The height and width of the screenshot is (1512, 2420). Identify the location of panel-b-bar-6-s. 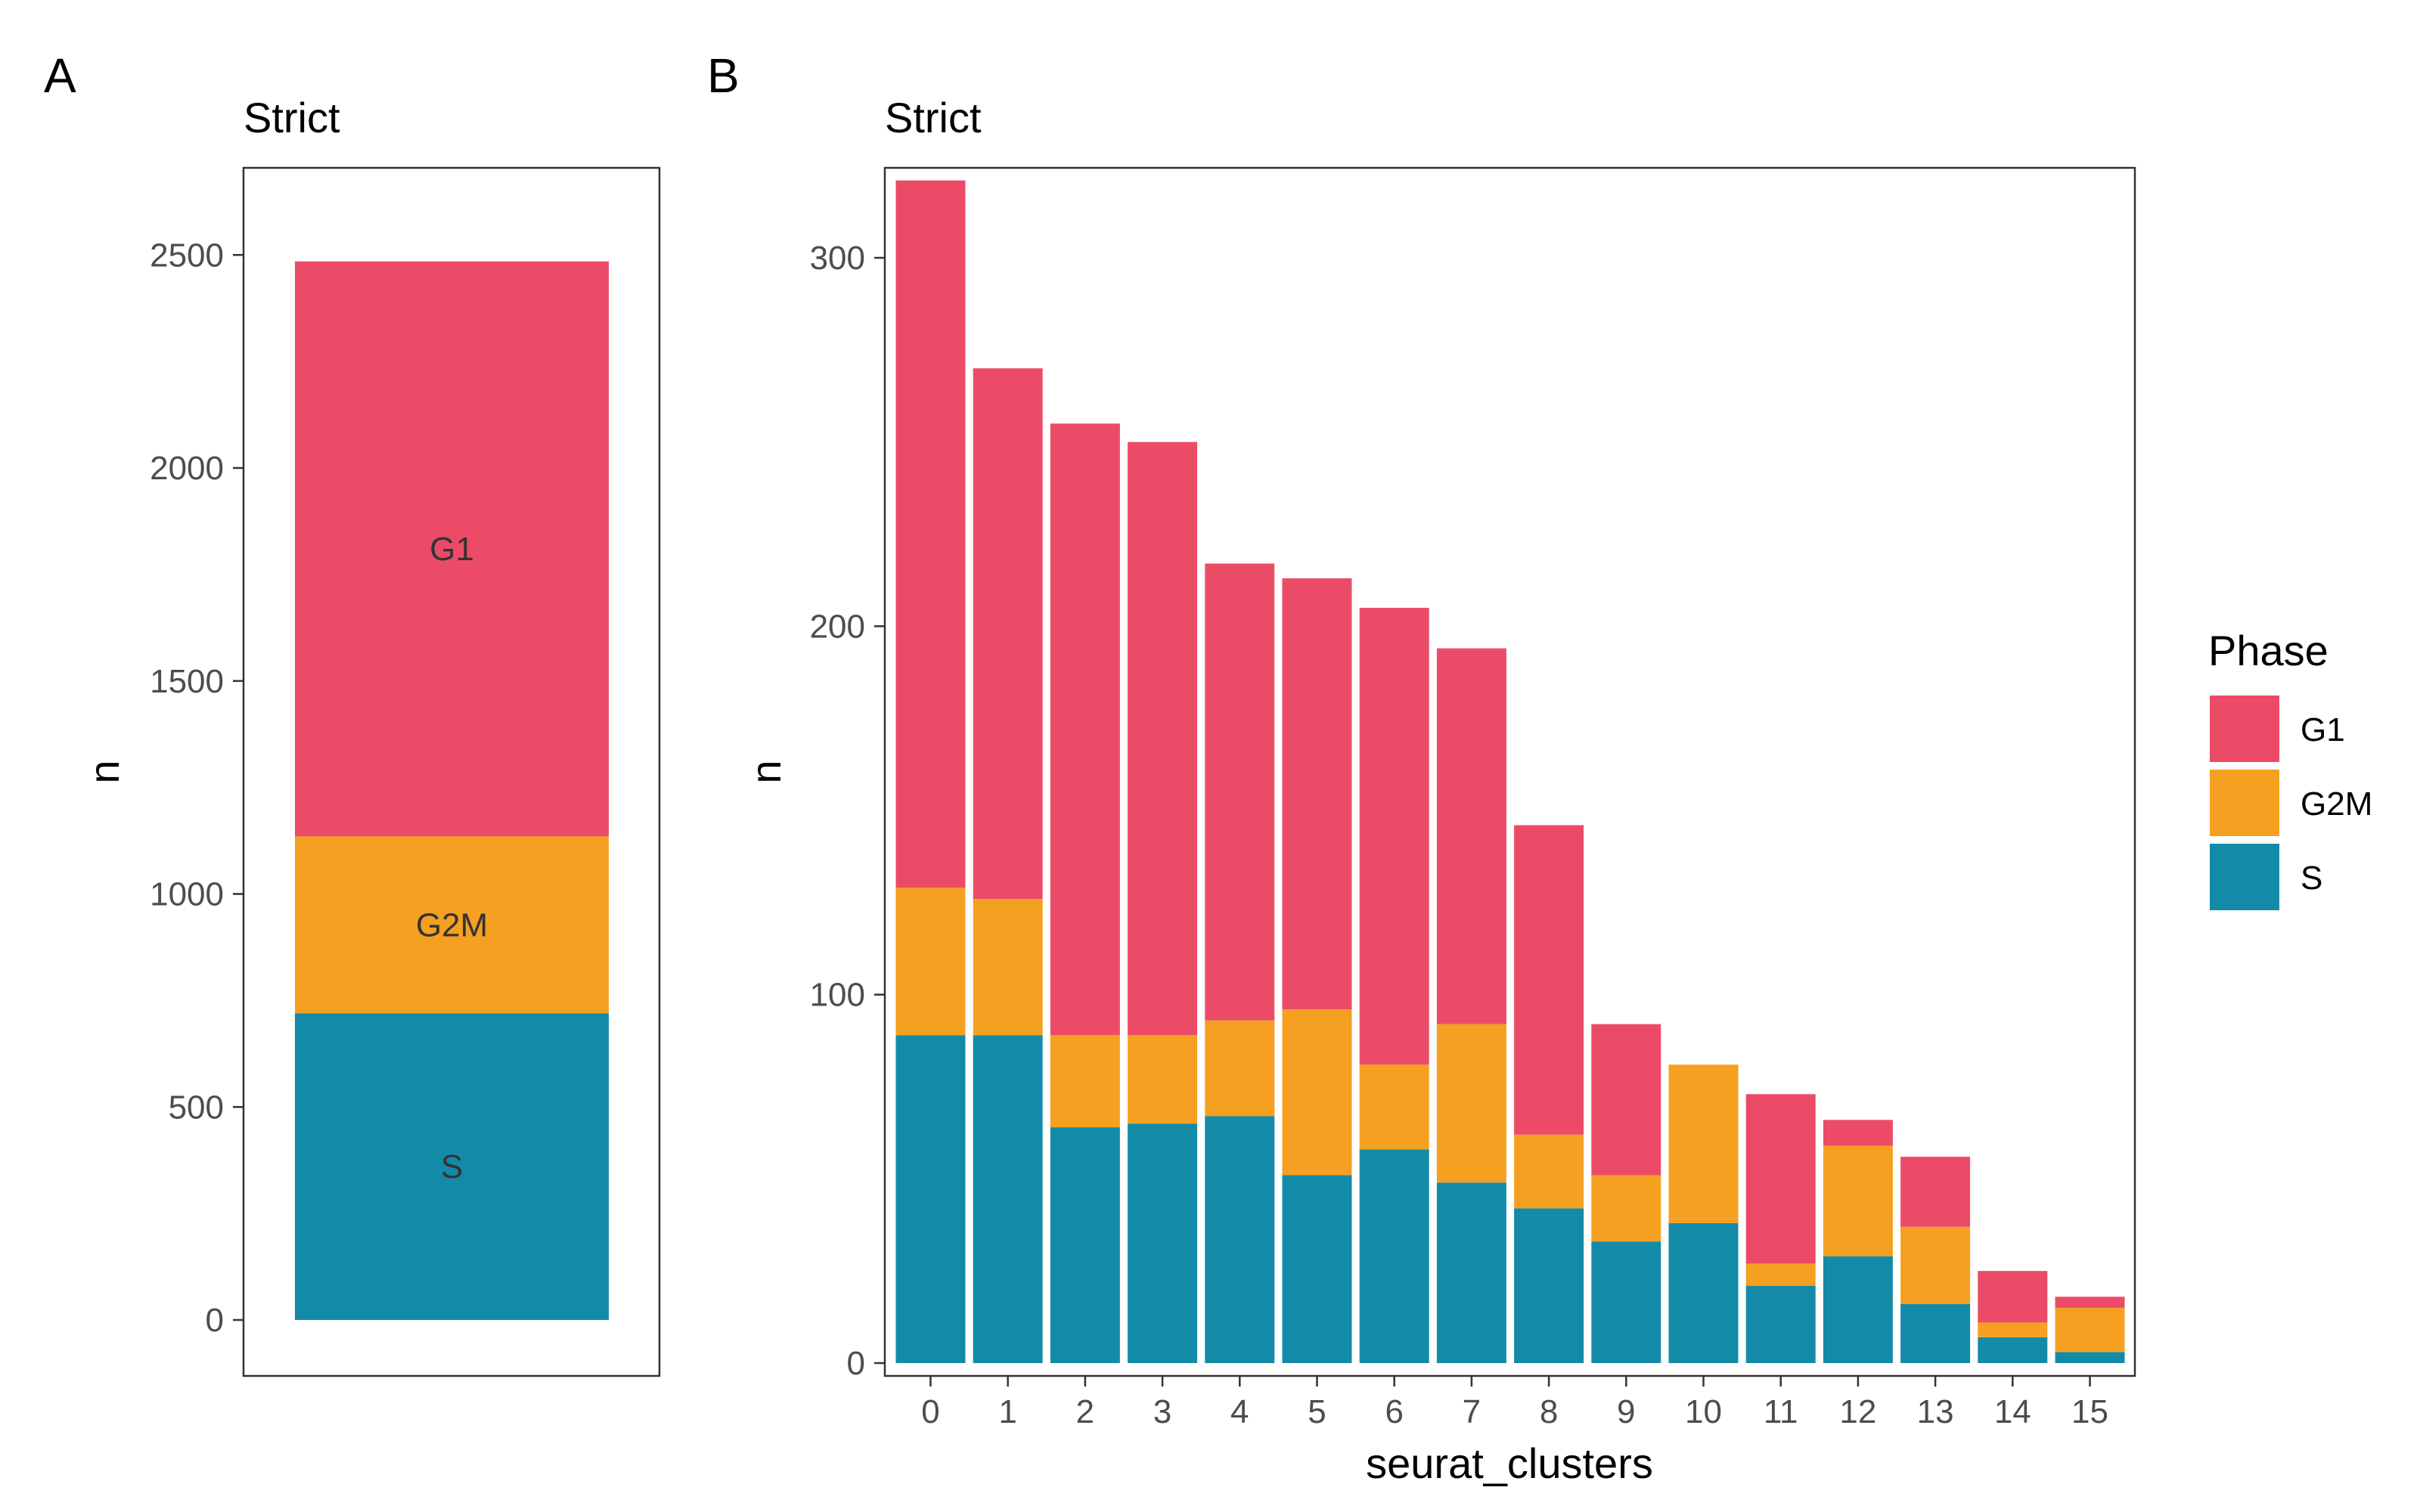
(1394, 1256).